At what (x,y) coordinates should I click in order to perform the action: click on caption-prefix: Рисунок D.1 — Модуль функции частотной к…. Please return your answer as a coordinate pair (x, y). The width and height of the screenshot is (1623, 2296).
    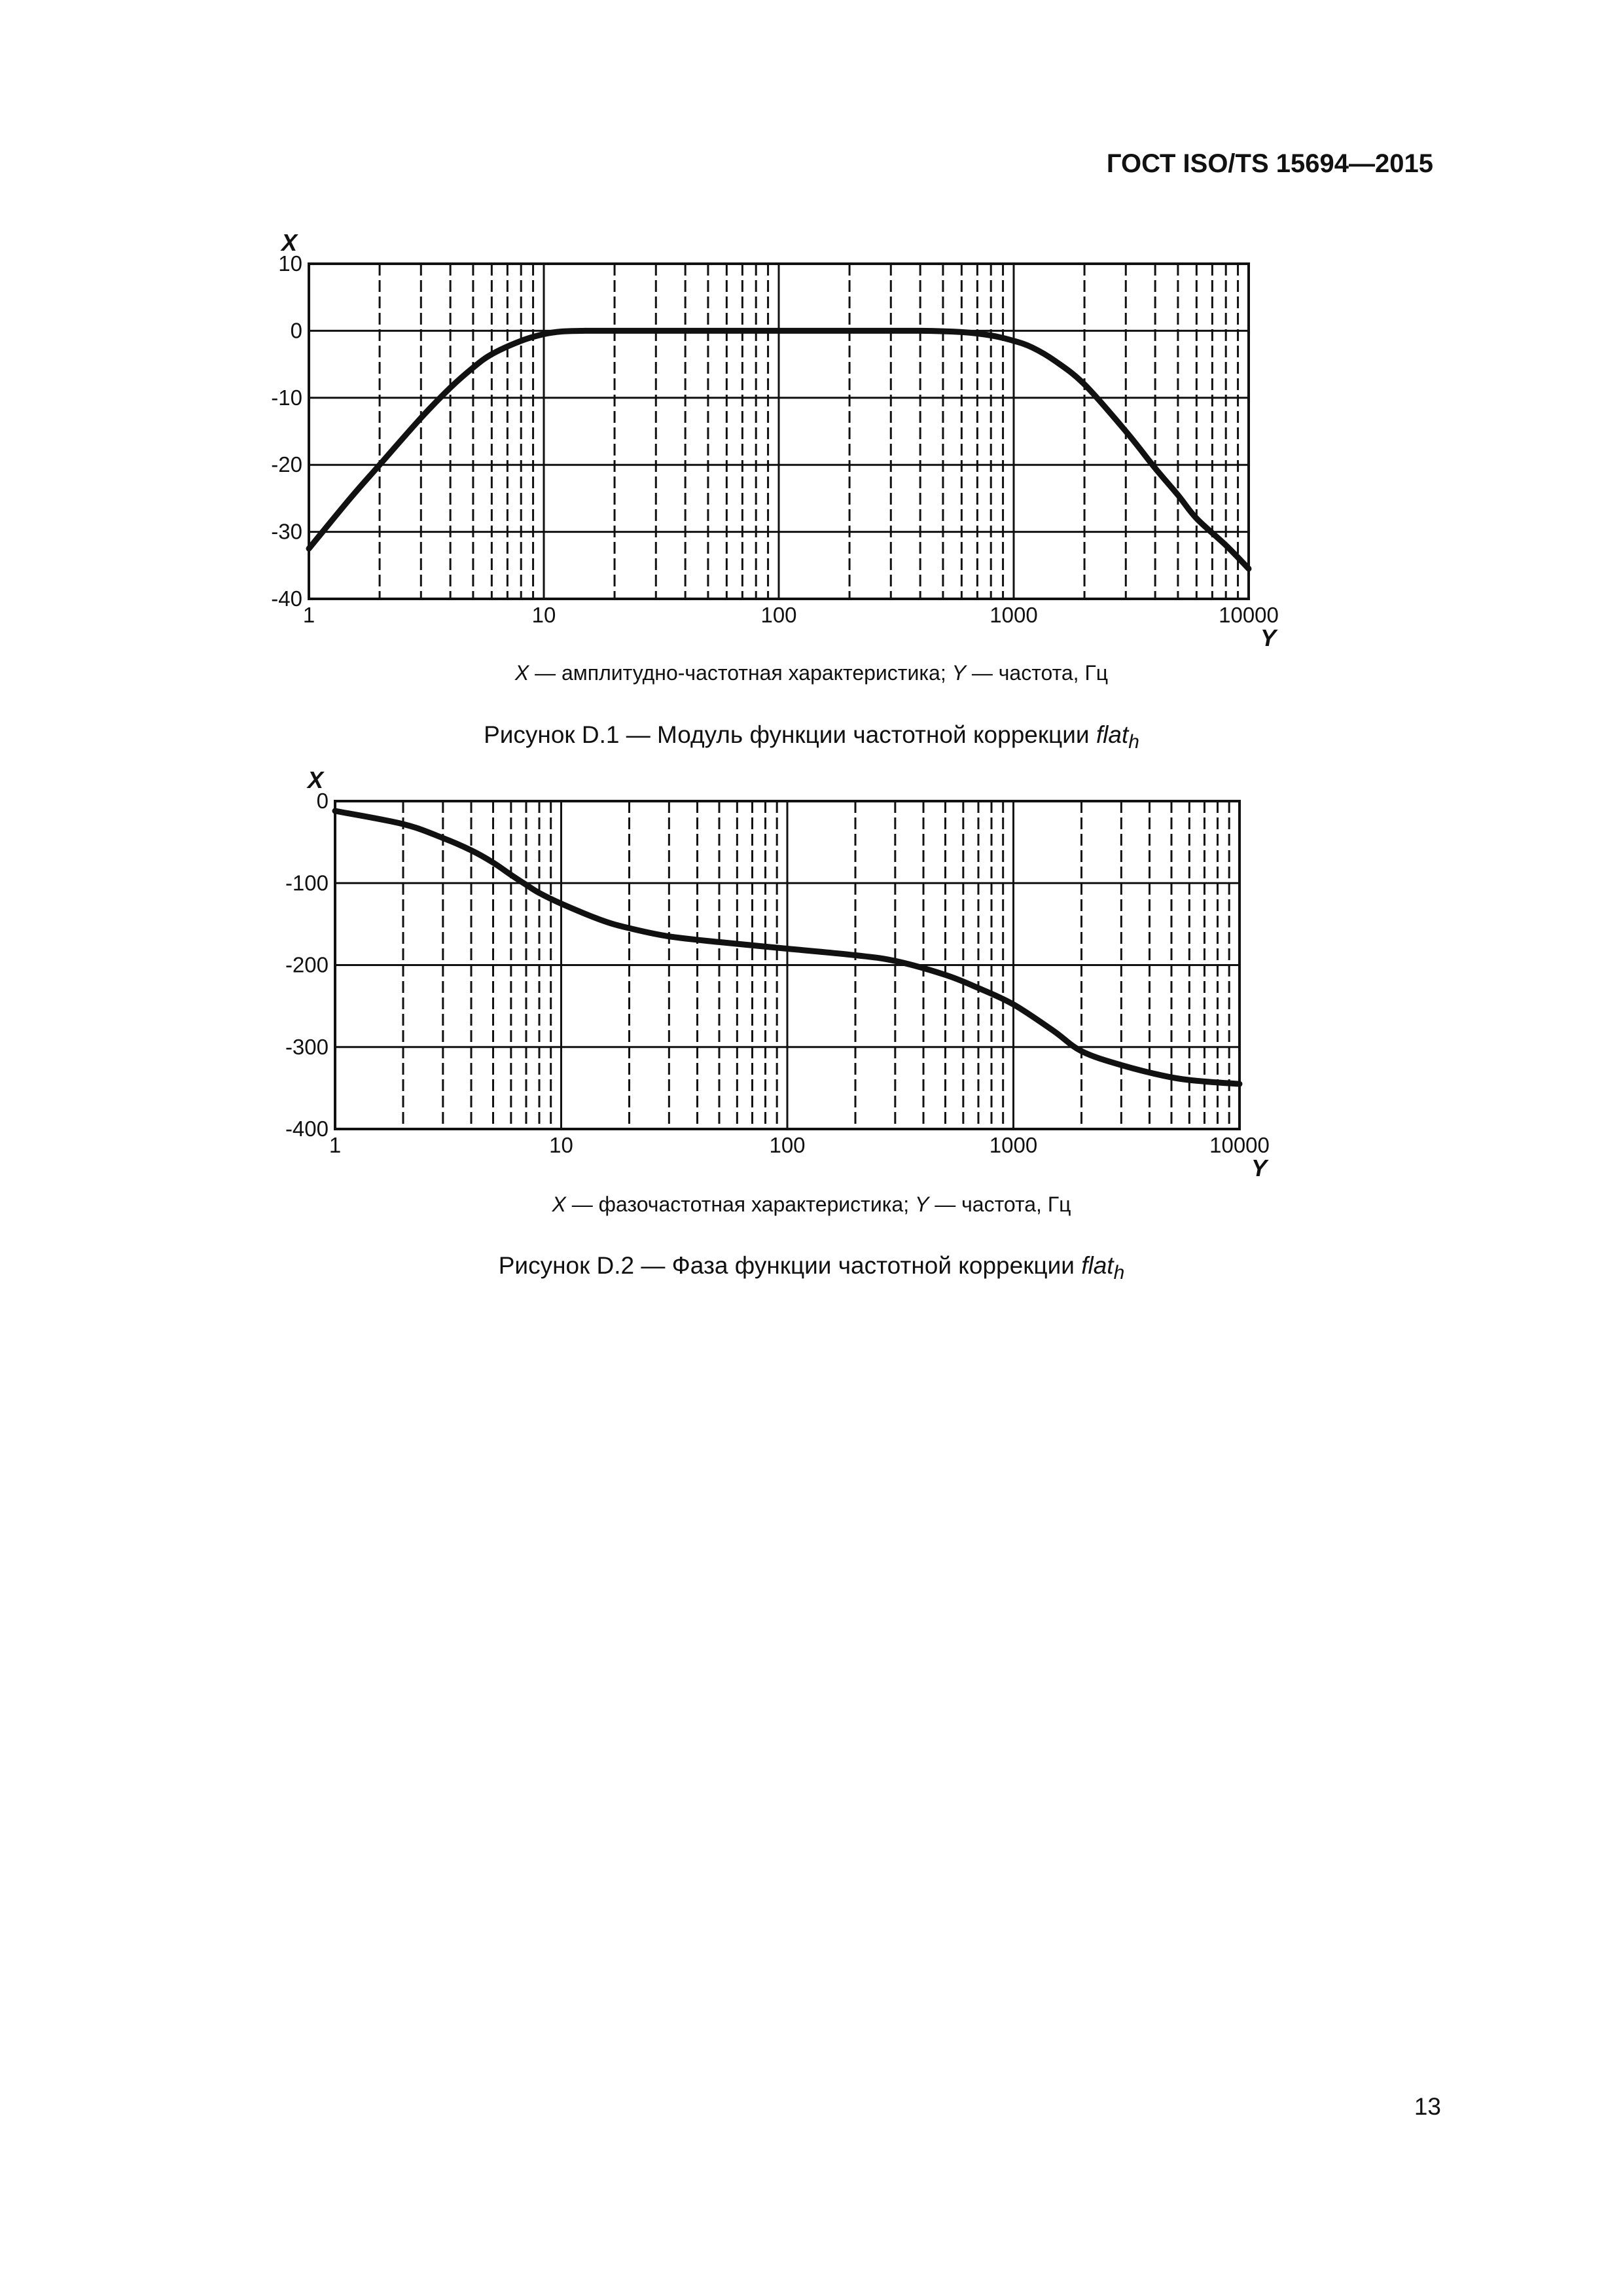
    Looking at the image, I should click on (790, 734).